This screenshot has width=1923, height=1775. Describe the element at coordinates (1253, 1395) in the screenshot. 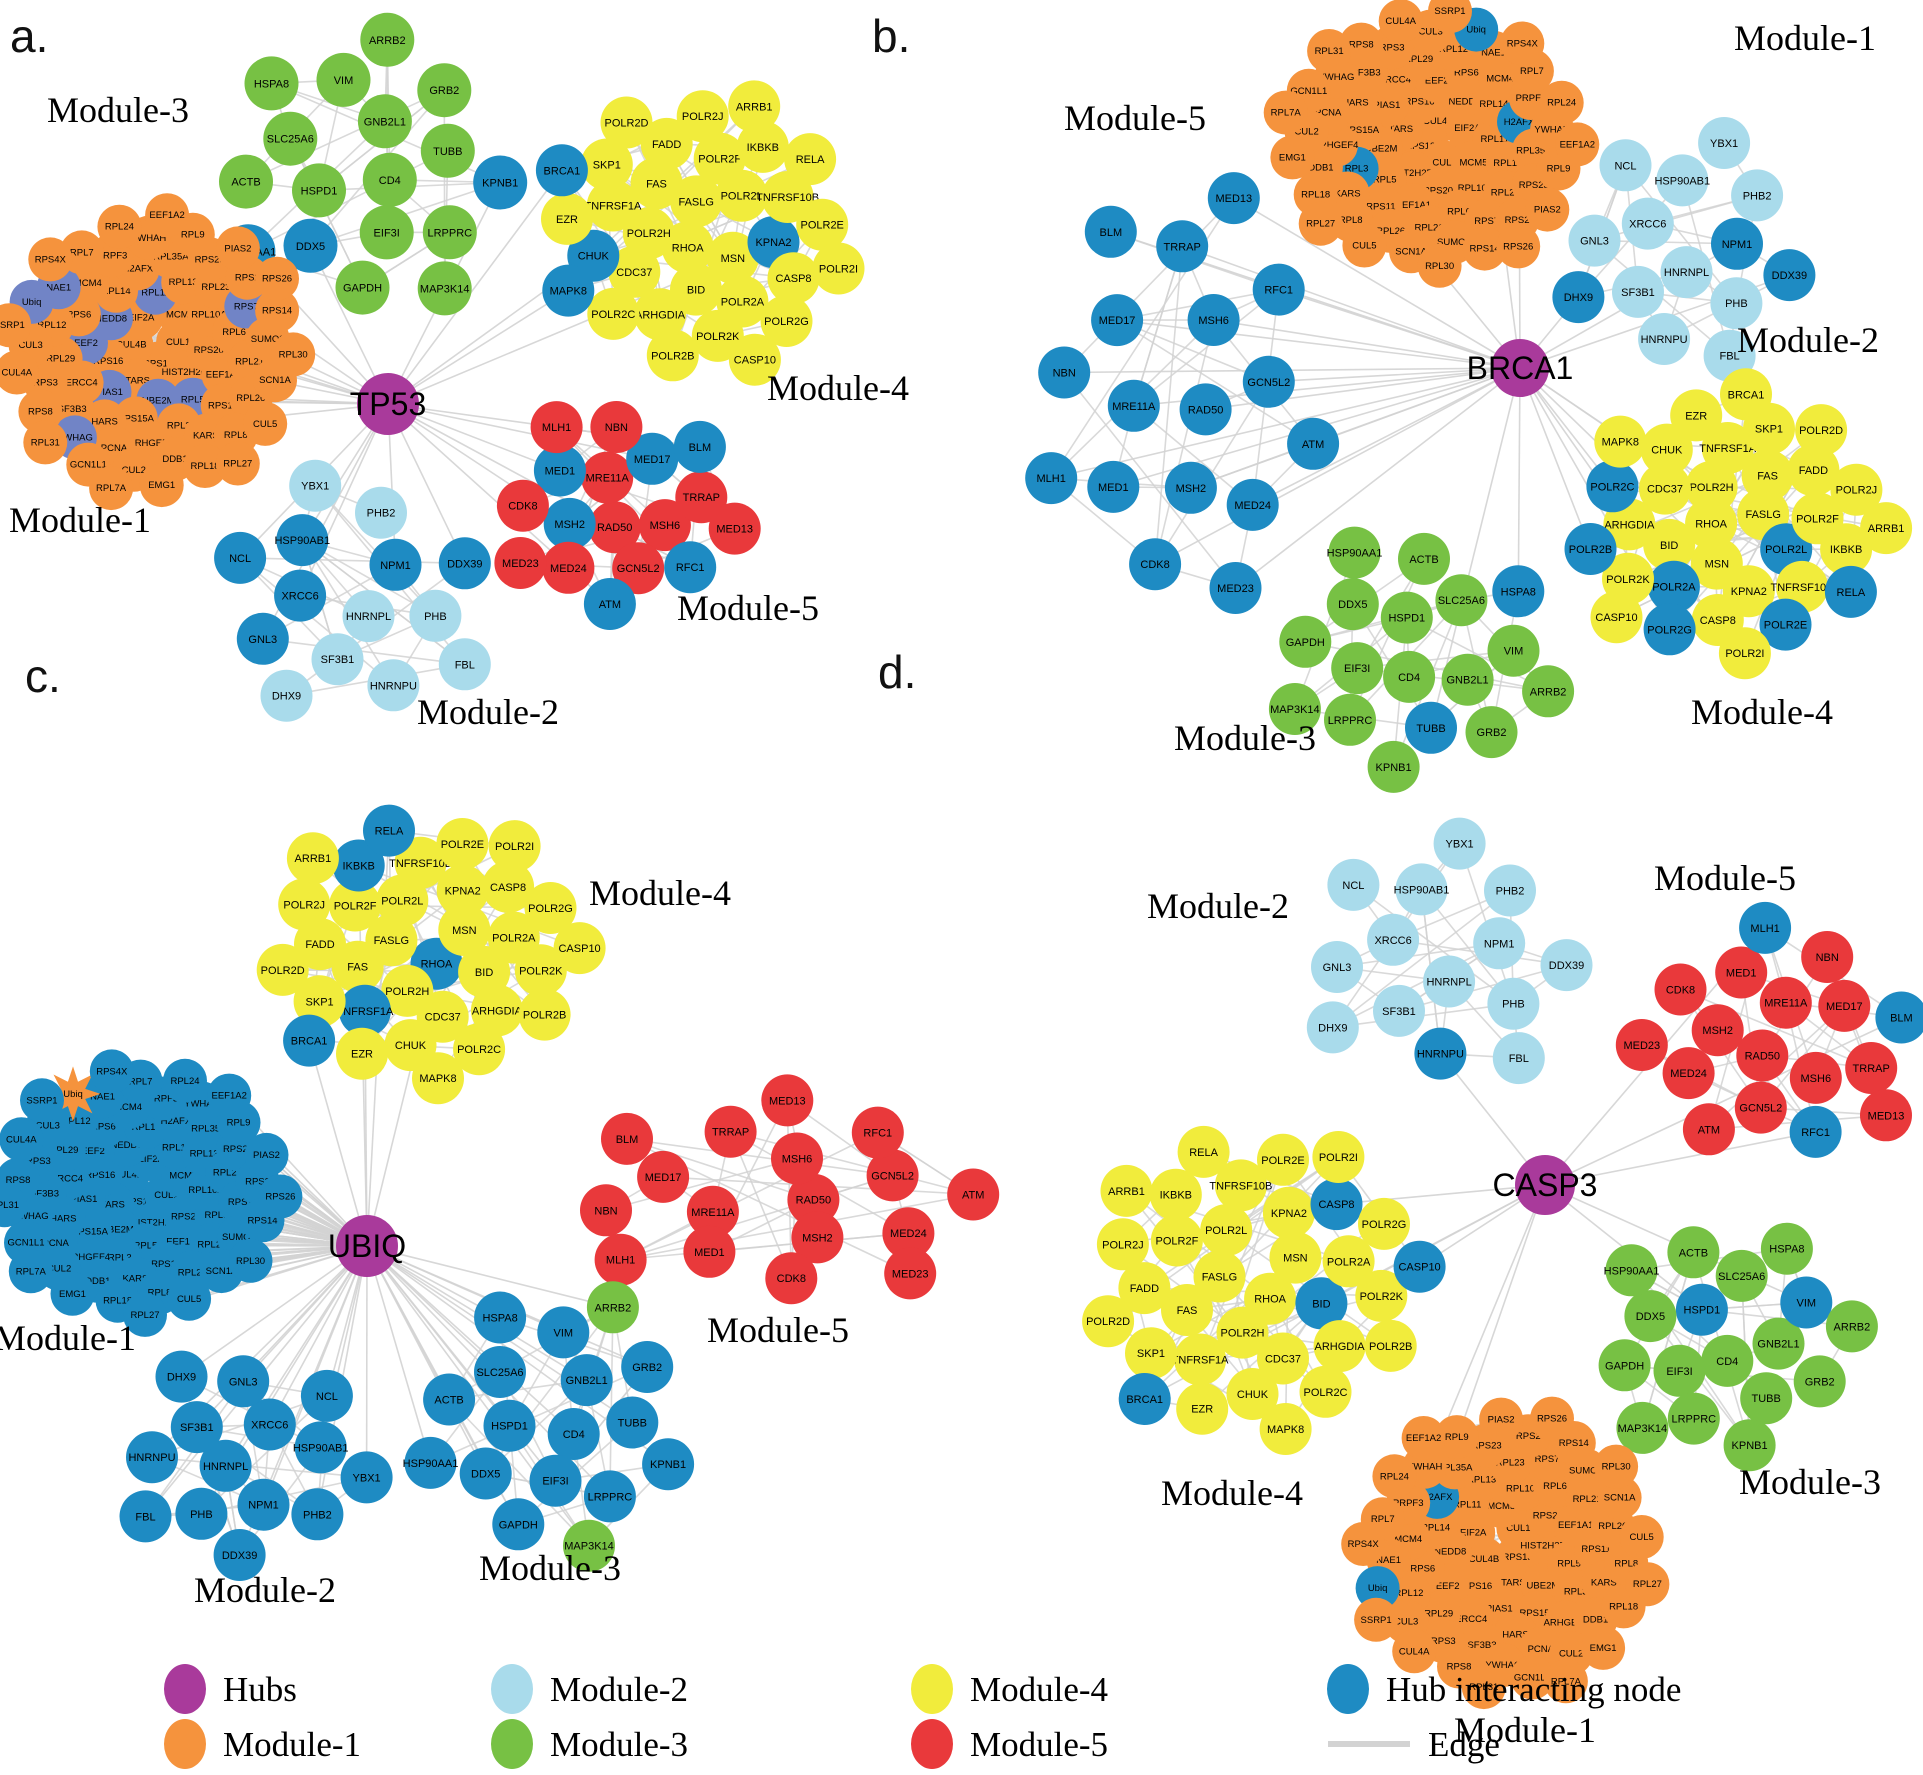

I see `node-label-CHUK: CHUK` at that location.